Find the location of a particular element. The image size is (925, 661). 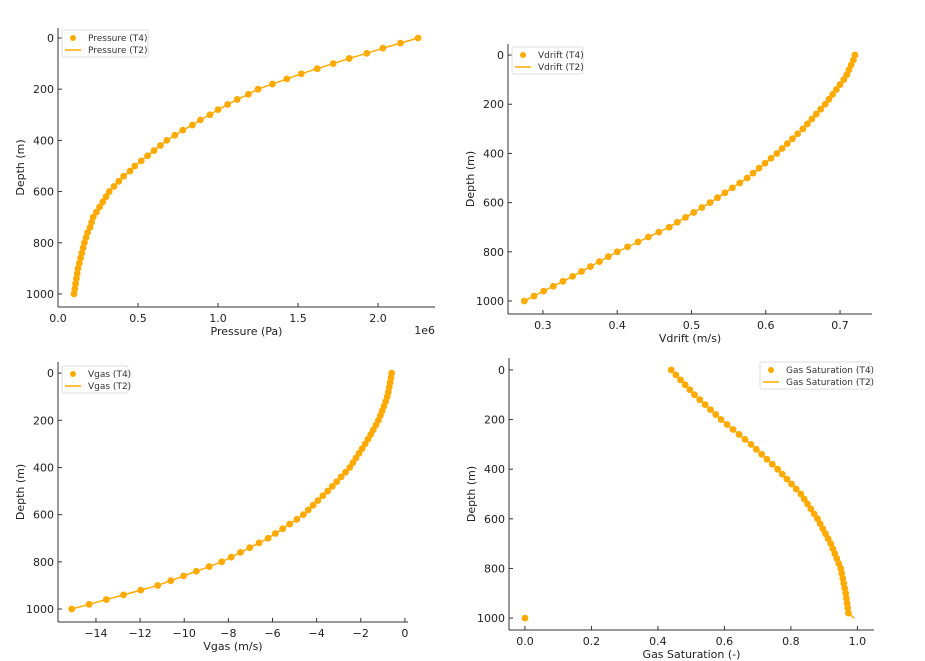

legend-entry: Vgas (T2) is located at coordinates (109, 387).